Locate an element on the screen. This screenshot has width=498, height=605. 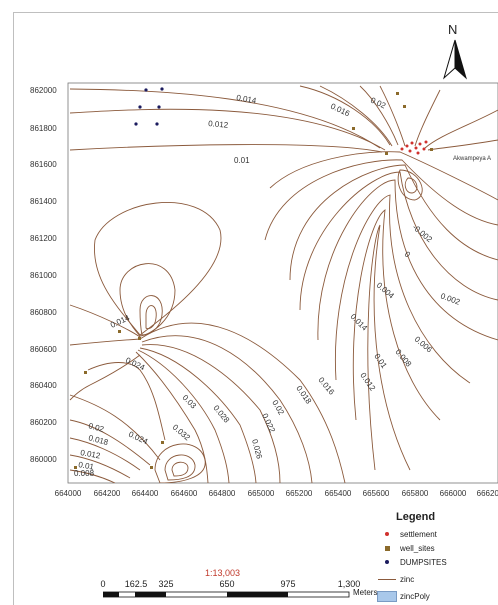
scale-bar is located at coordinates (226, 594).